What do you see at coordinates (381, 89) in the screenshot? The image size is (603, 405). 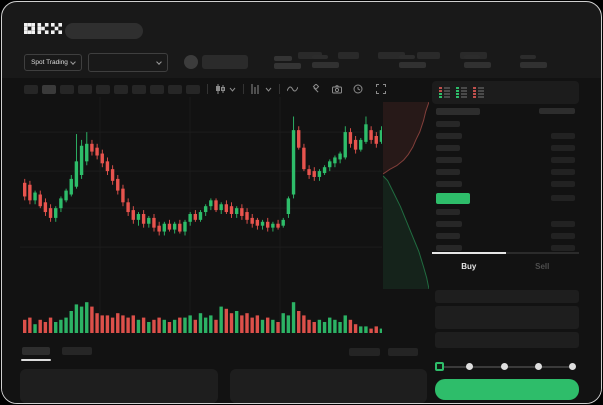 I see `fullscreen-icon` at bounding box center [381, 89].